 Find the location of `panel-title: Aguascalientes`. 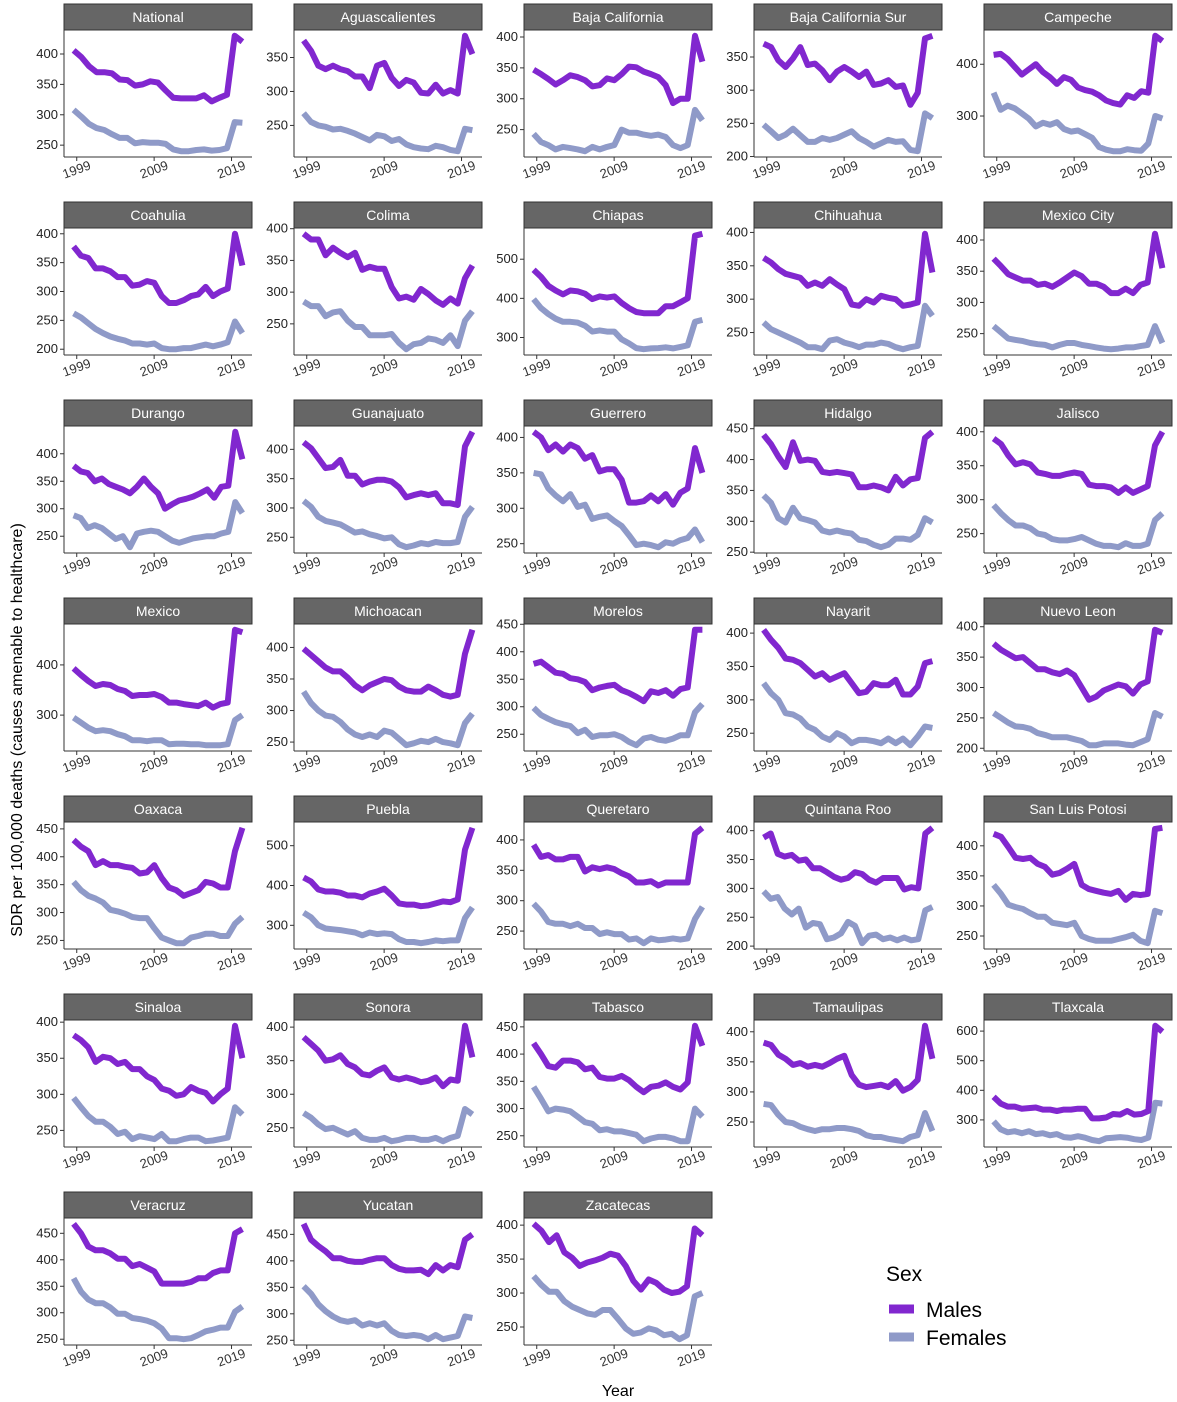

panel-title: Aguascalientes is located at coordinates (388, 17).